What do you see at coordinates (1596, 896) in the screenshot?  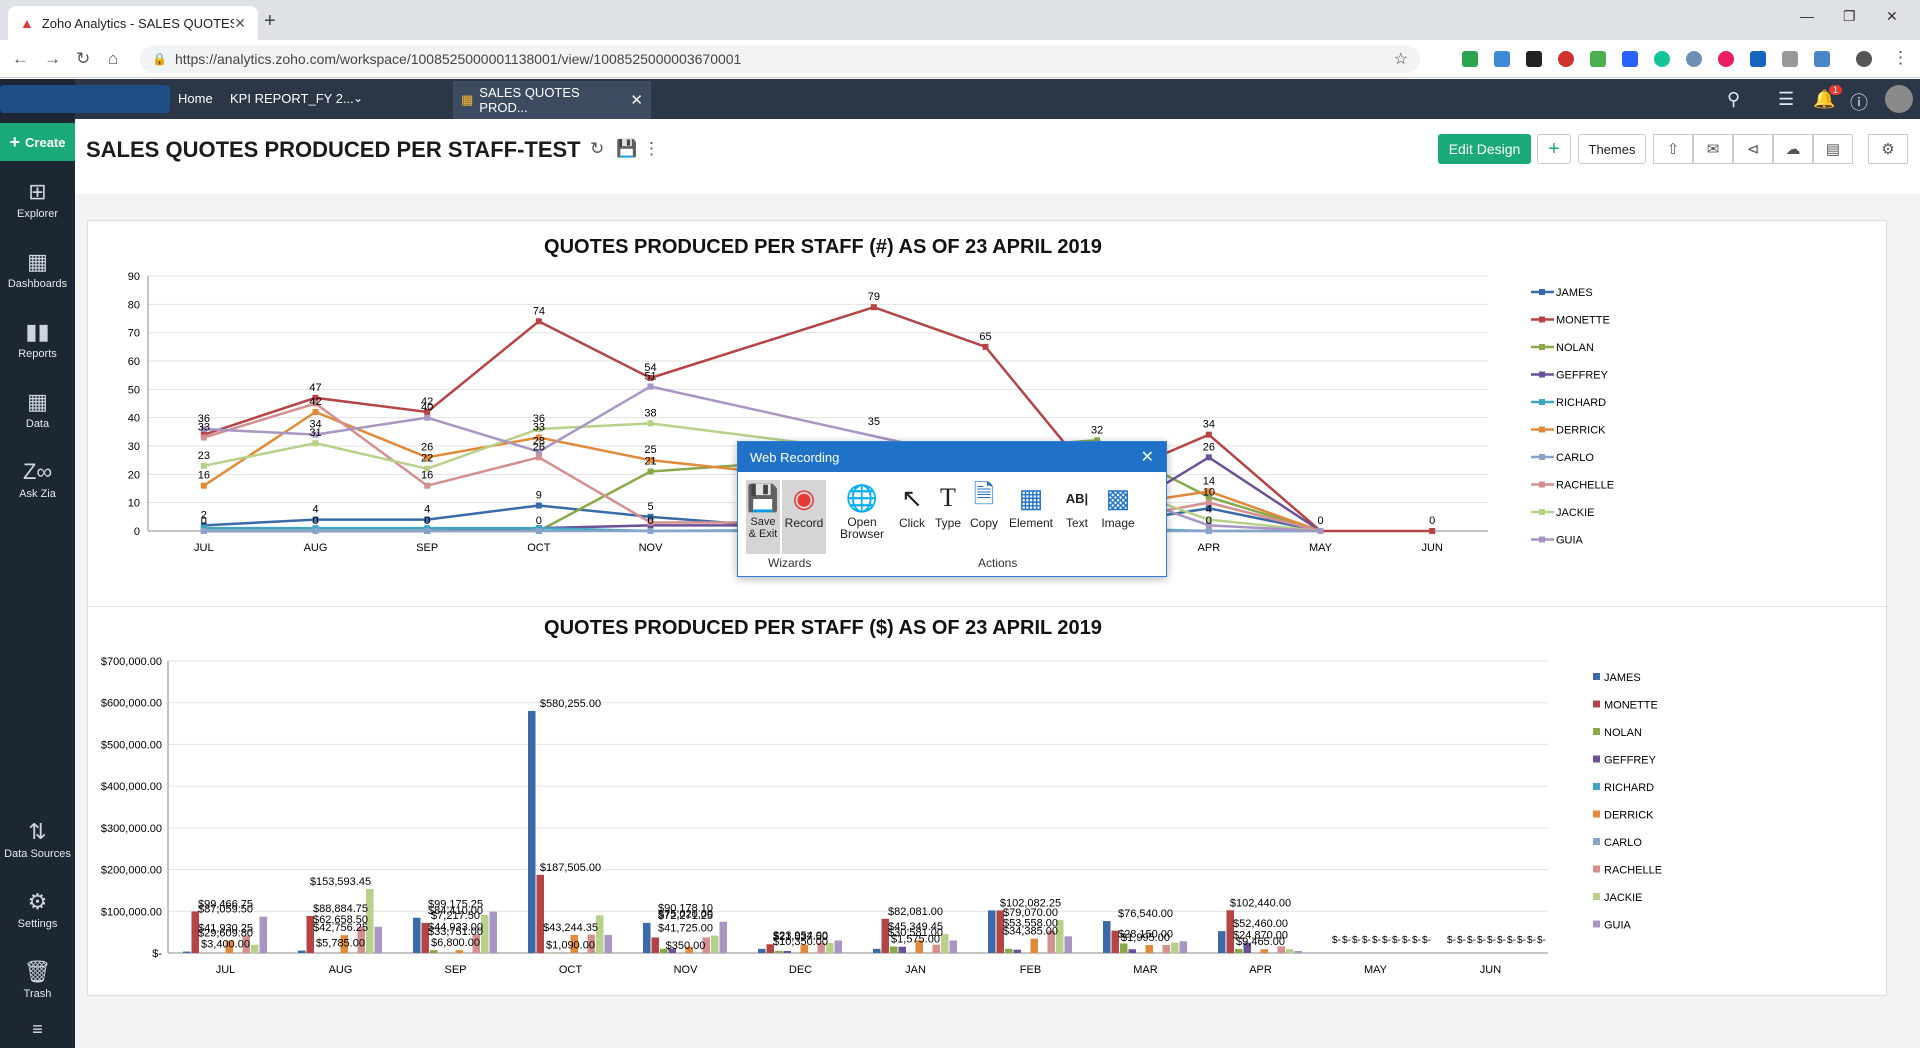 I see `legend-swatch` at bounding box center [1596, 896].